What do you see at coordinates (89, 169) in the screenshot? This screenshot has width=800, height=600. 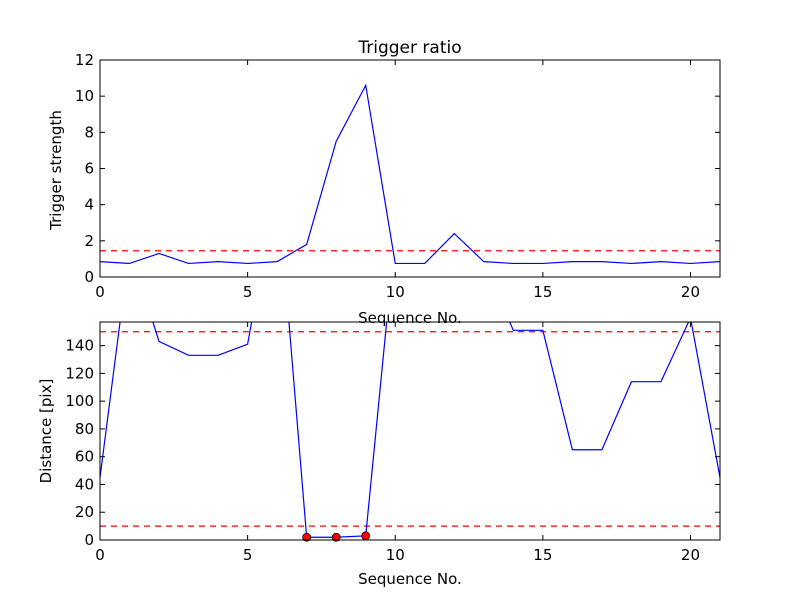 I see `y-tick-label: 6` at bounding box center [89, 169].